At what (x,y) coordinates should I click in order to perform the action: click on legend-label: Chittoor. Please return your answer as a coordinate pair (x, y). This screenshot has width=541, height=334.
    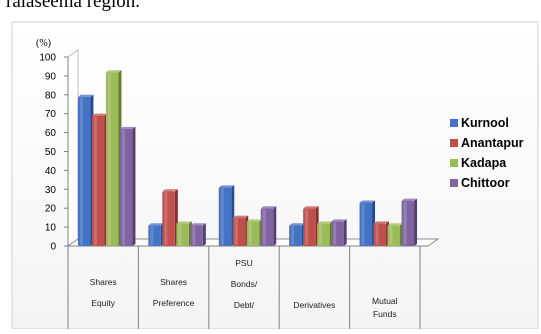
    Looking at the image, I should click on (485, 183).